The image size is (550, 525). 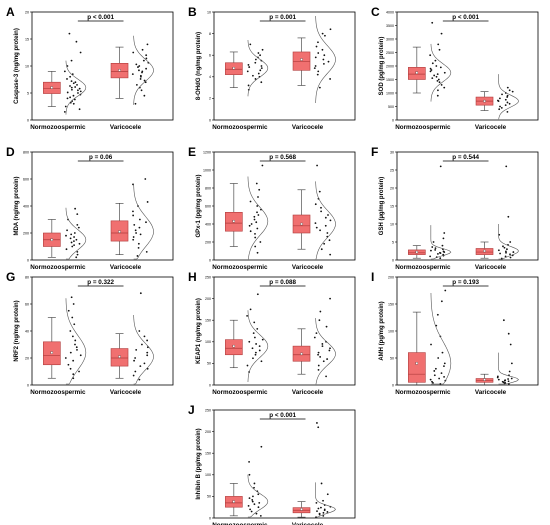 What do you see at coordinates (27, 331) in the screenshot?
I see `y-tick-label: 40` at bounding box center [27, 331].